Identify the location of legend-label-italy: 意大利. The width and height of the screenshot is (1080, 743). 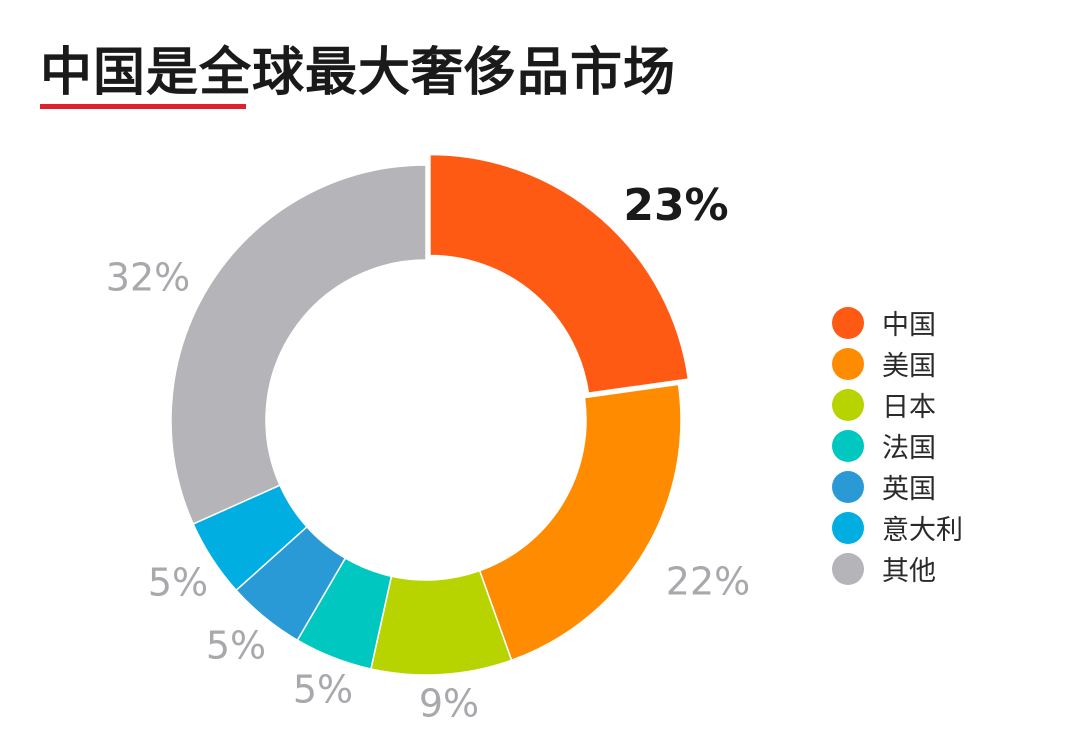
(922, 530).